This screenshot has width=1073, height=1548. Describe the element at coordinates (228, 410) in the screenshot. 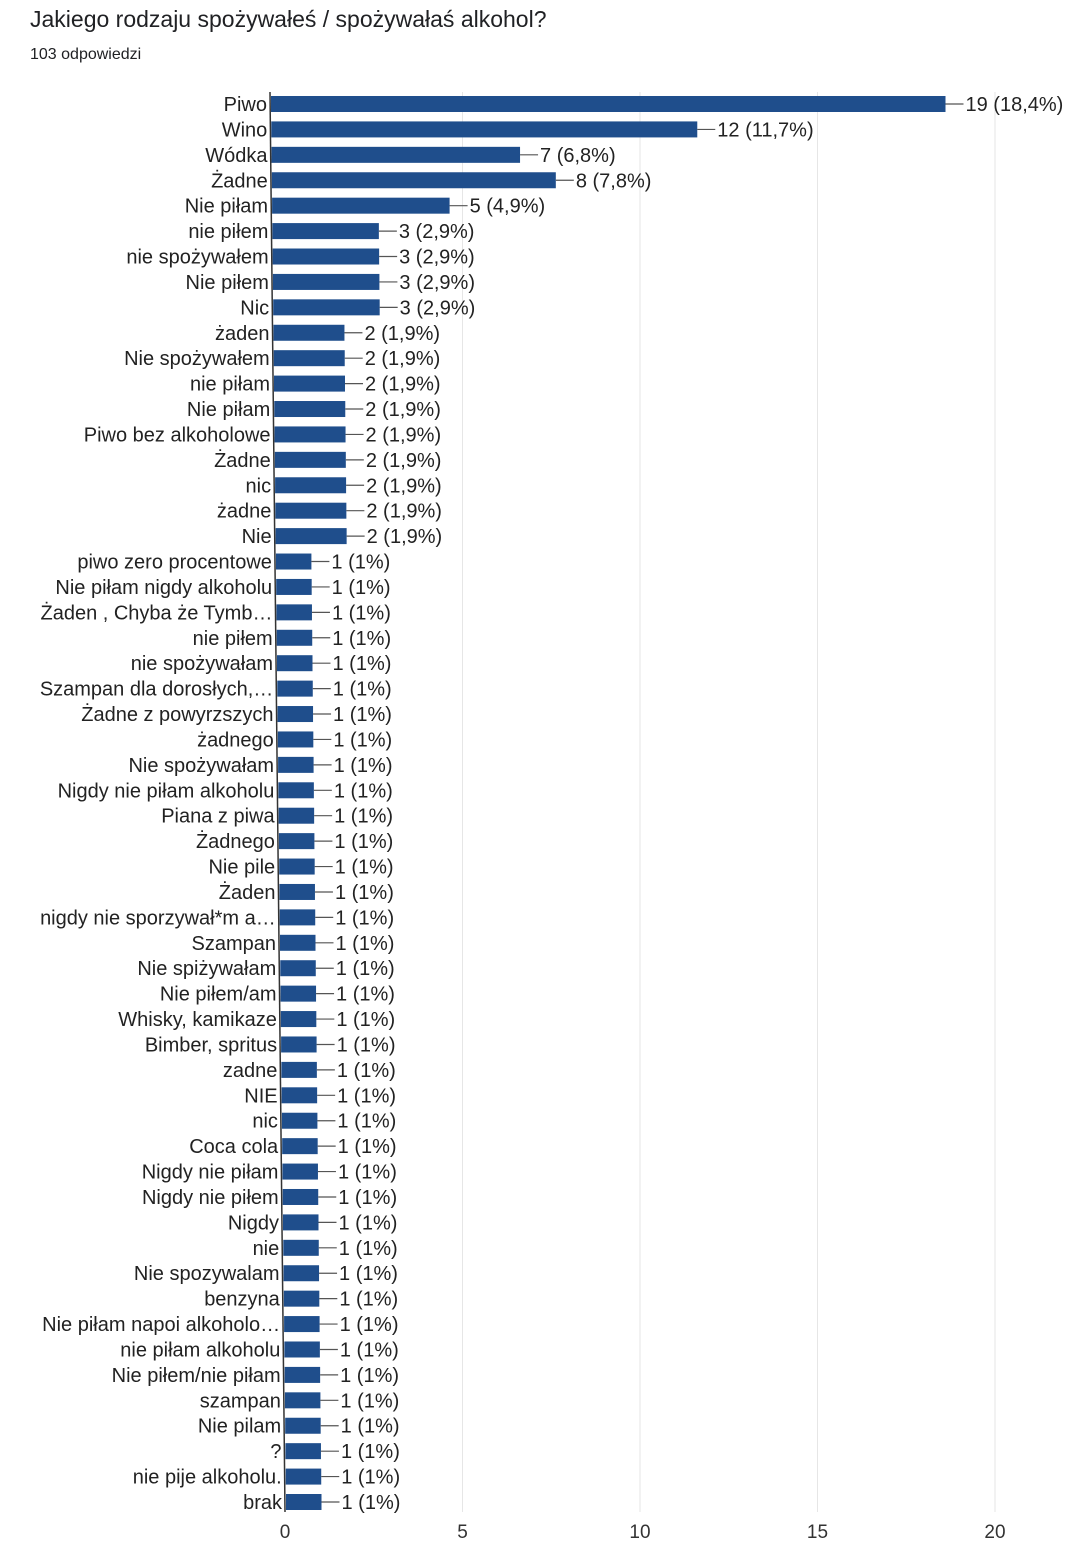

I see `category-label: Nie piłam` at that location.